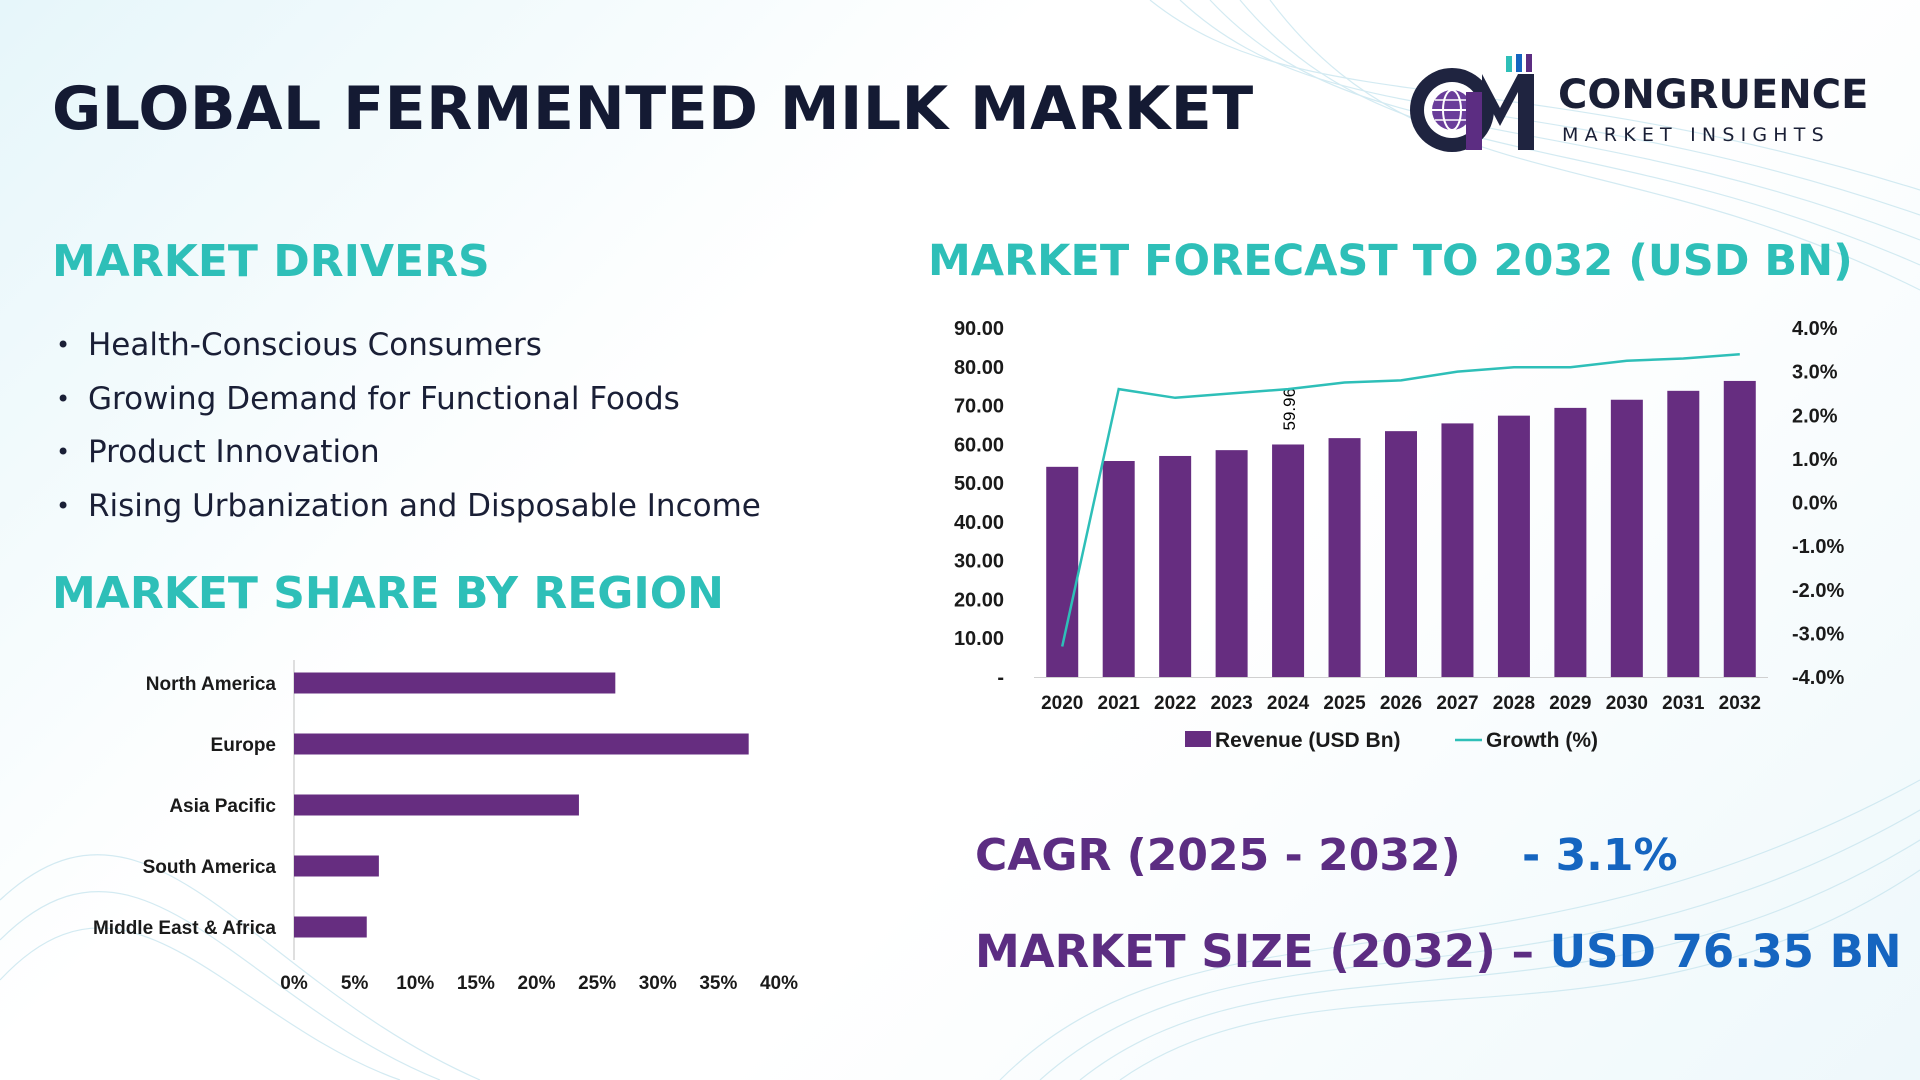 The width and height of the screenshot is (1920, 1080). What do you see at coordinates (1401, 703) in the screenshot?
I see `year-tick-label: 2026` at bounding box center [1401, 703].